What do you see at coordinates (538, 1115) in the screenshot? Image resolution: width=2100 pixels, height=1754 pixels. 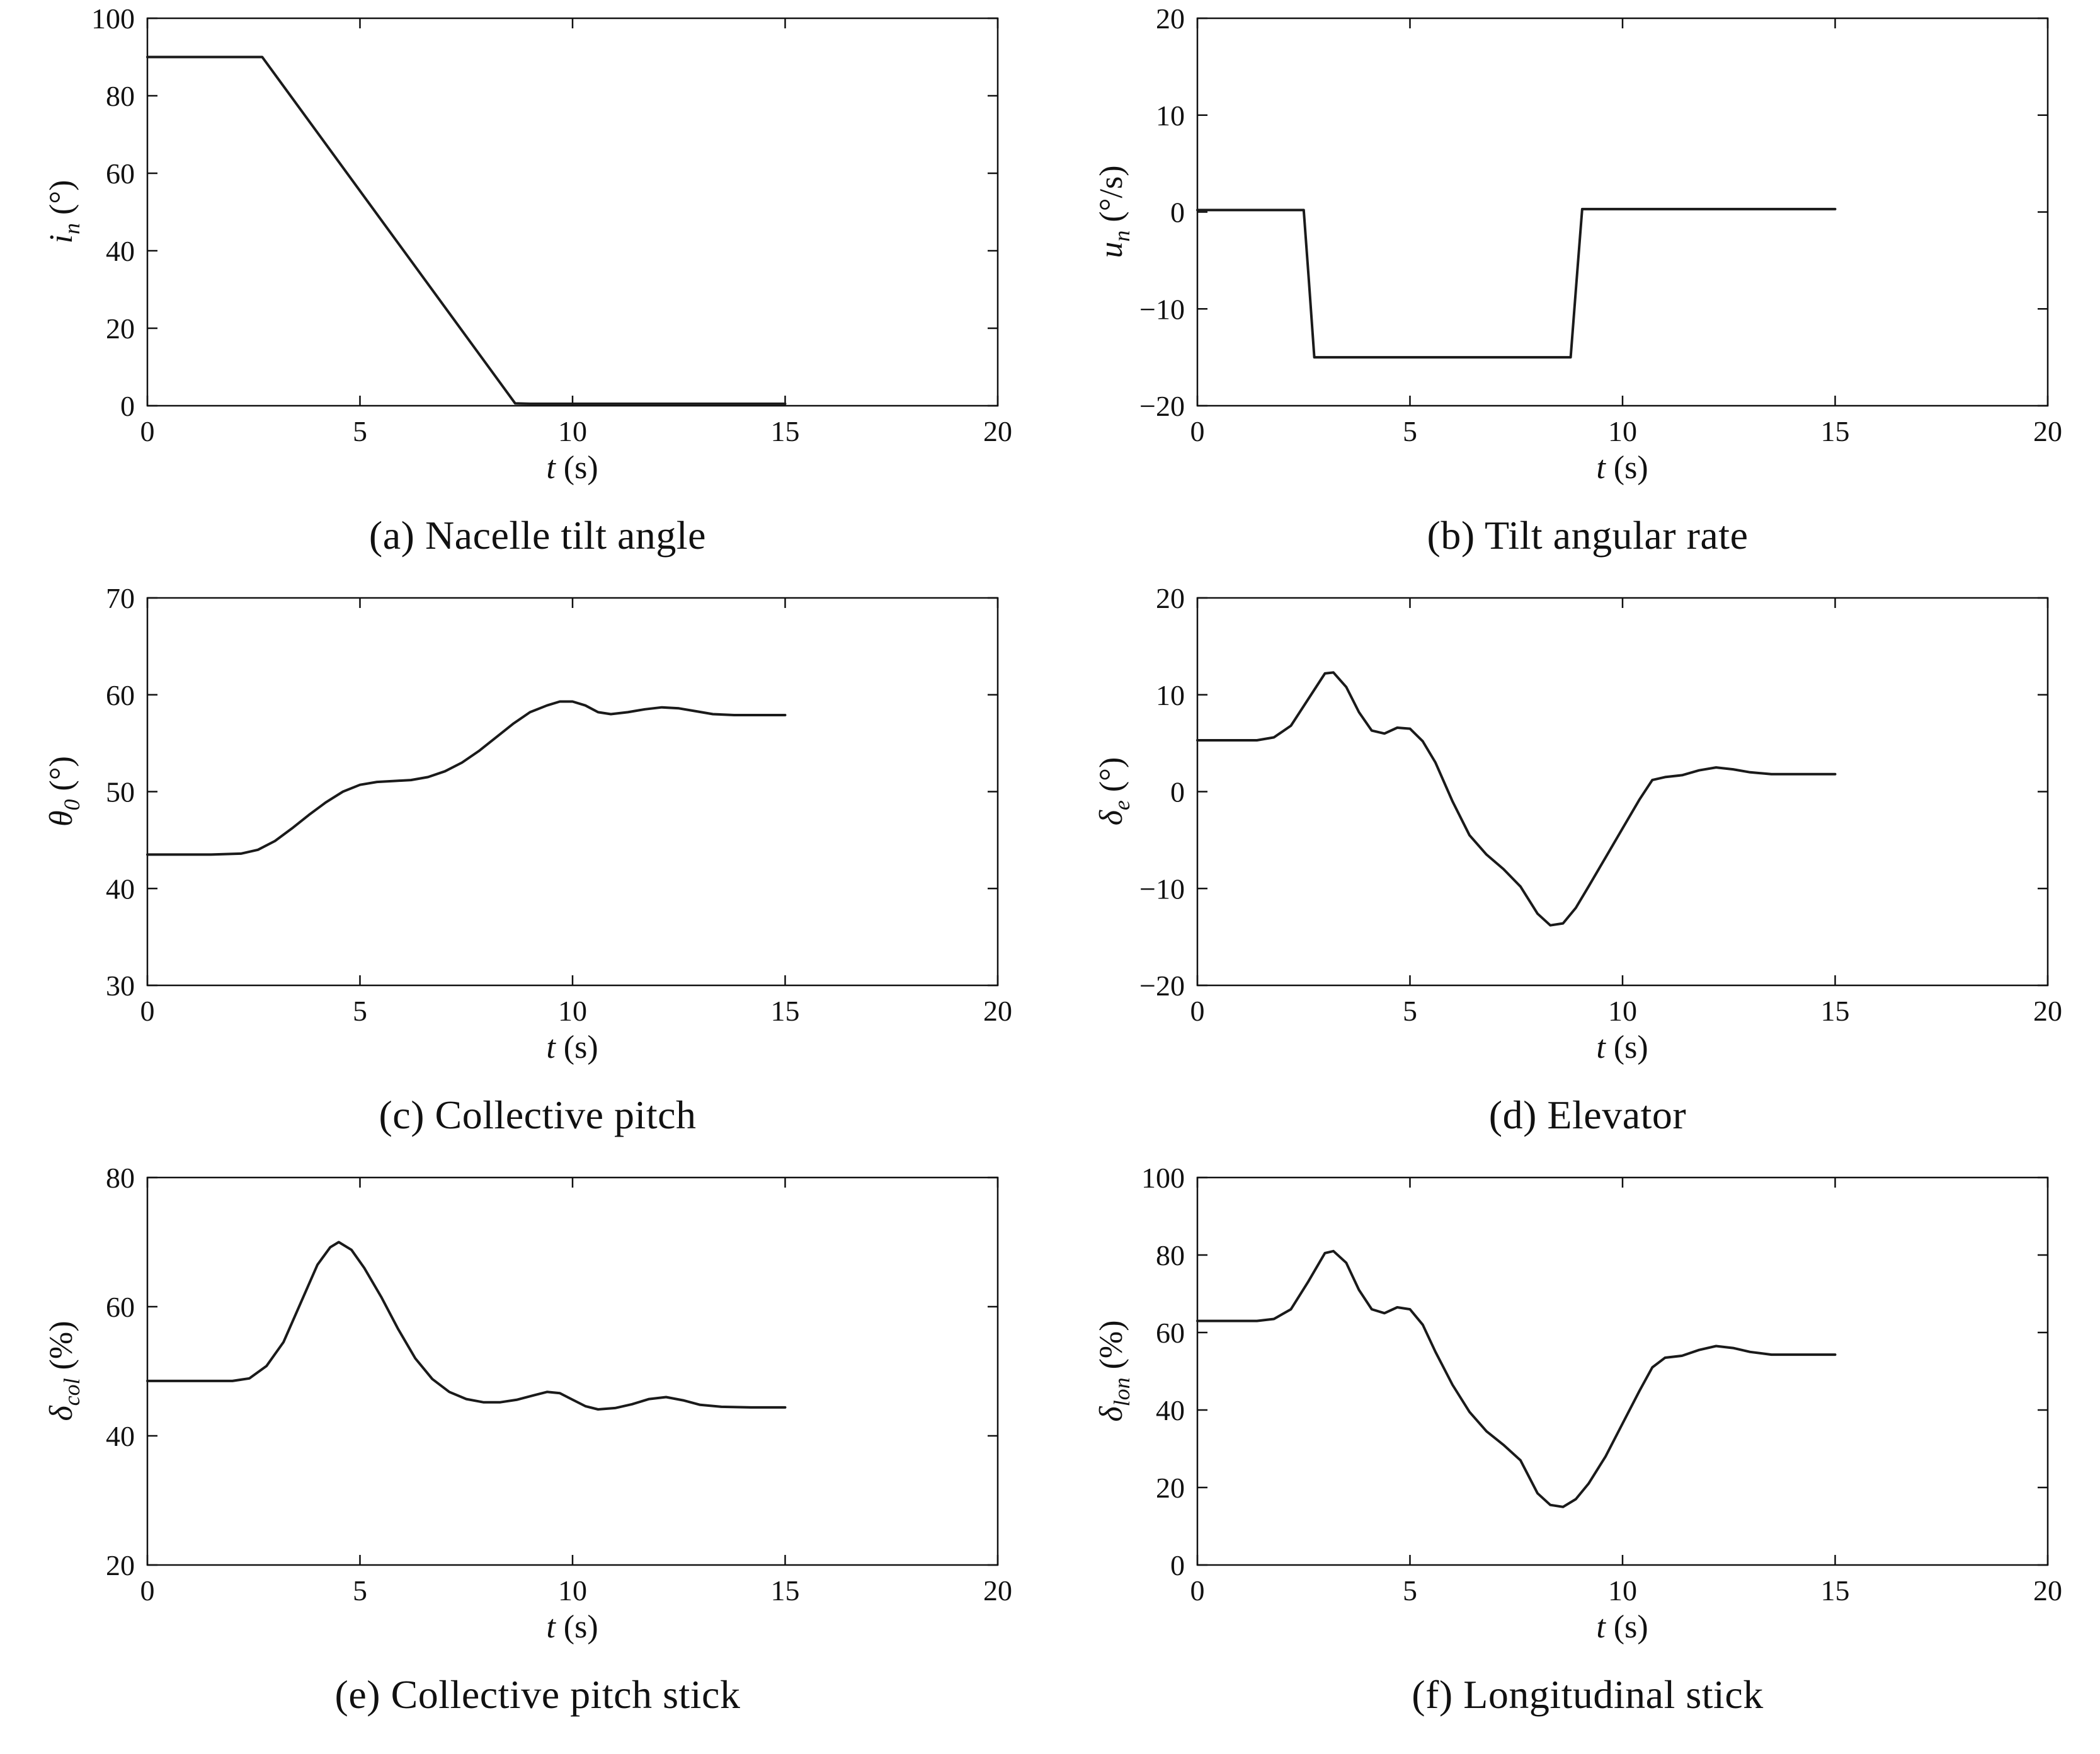 I see `chart-caption-c: (c) Collective pitch` at bounding box center [538, 1115].